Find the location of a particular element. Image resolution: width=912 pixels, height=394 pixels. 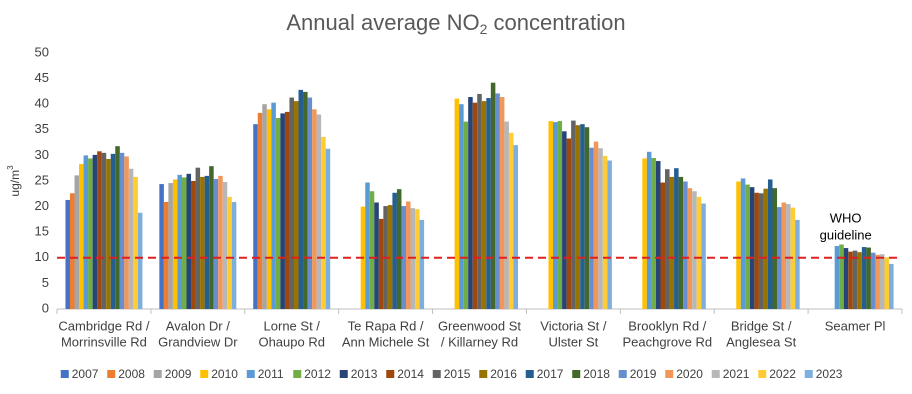

x-tick-label: Avalon Dr / is located at coordinates (198, 325).